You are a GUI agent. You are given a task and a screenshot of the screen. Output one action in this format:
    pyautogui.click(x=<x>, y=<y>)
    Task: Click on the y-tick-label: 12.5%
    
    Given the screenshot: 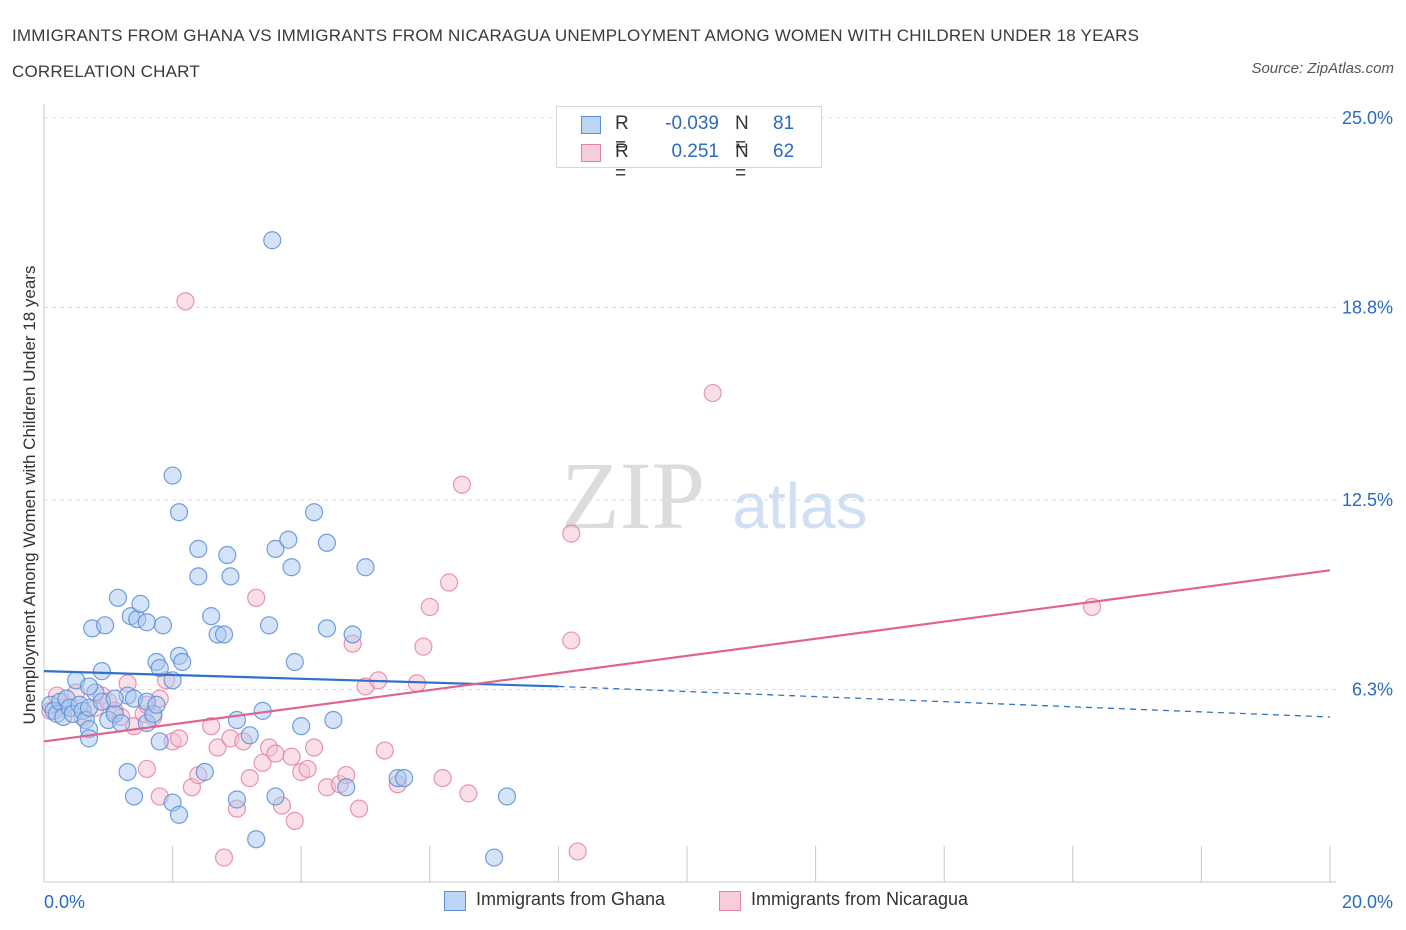 What is the action you would take?
    pyautogui.click(x=1367, y=500)
    